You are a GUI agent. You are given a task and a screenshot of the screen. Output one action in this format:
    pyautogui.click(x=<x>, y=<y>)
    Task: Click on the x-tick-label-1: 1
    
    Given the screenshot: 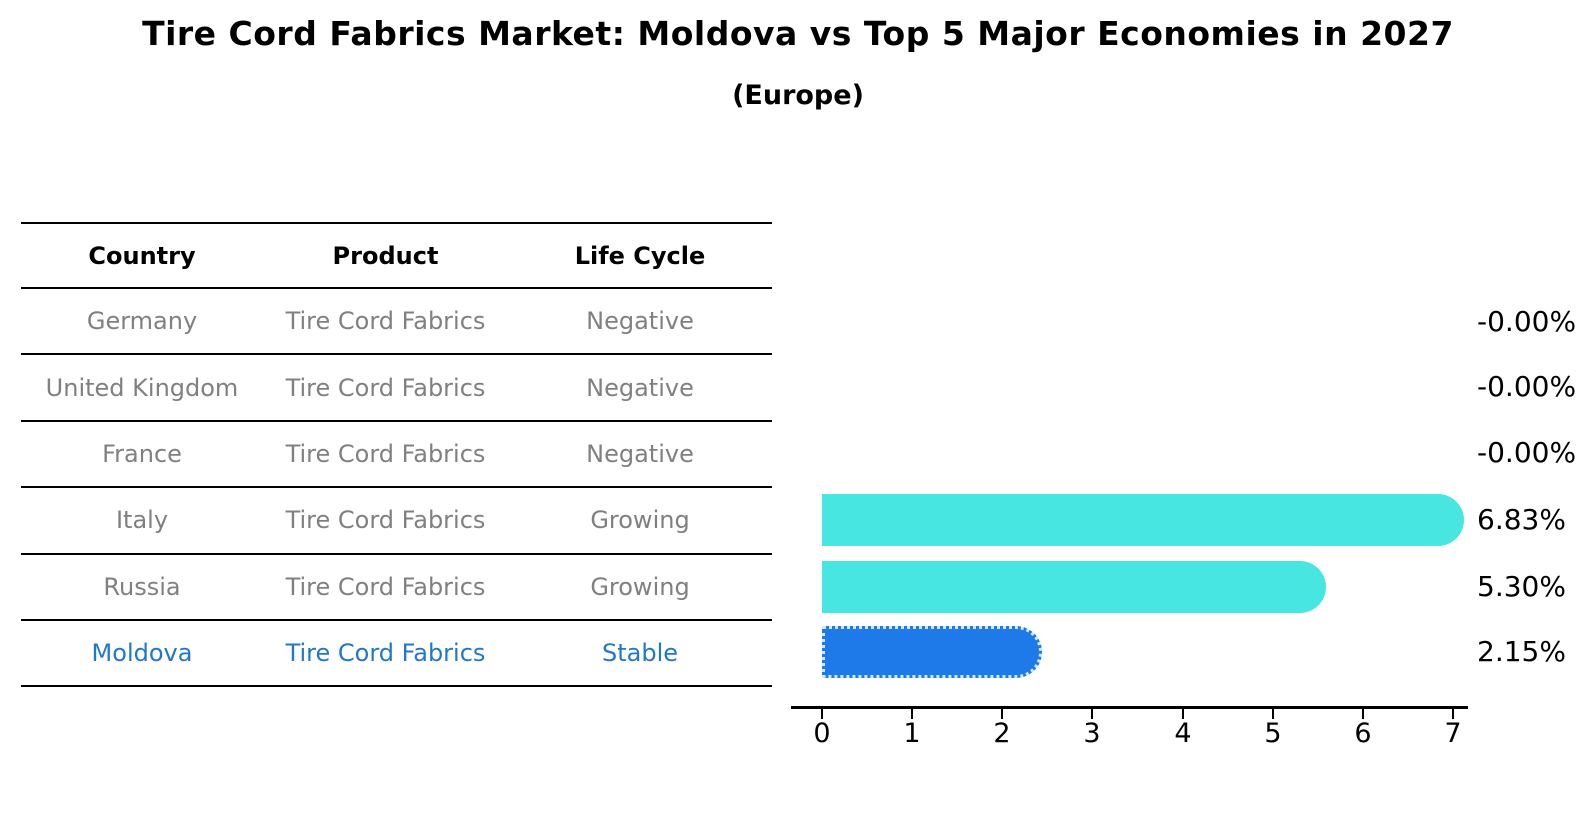 What is the action you would take?
    pyautogui.click(x=912, y=733)
    